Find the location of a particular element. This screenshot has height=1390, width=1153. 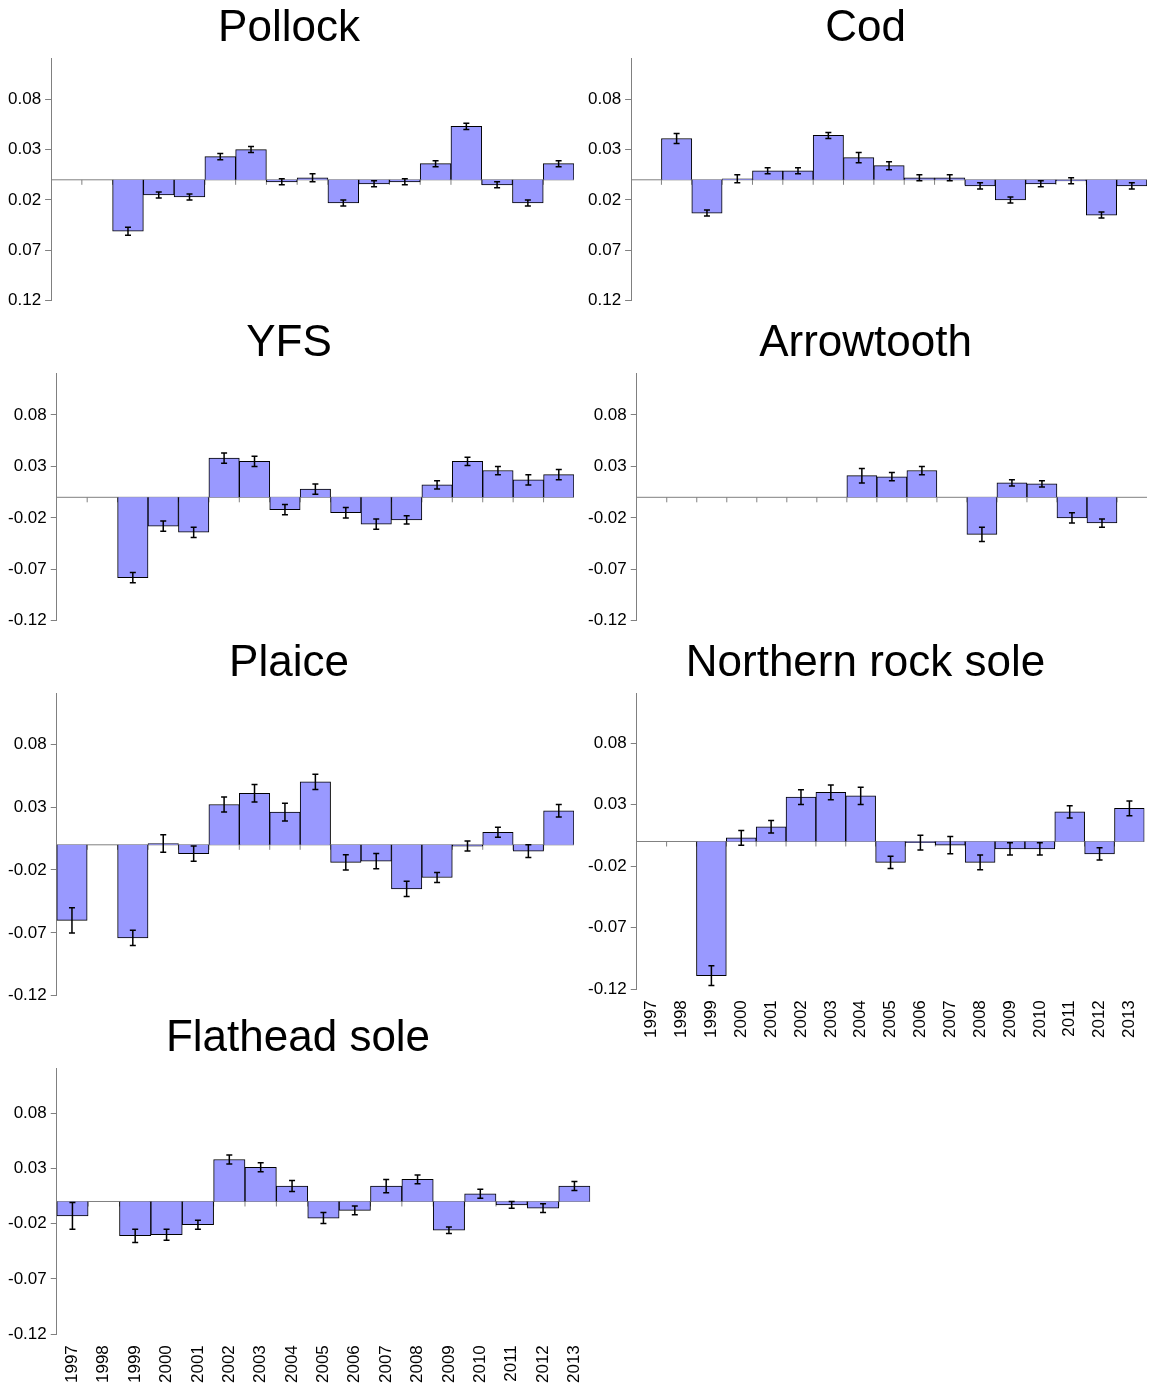

chart-title: Cod is located at coordinates (865, 25).